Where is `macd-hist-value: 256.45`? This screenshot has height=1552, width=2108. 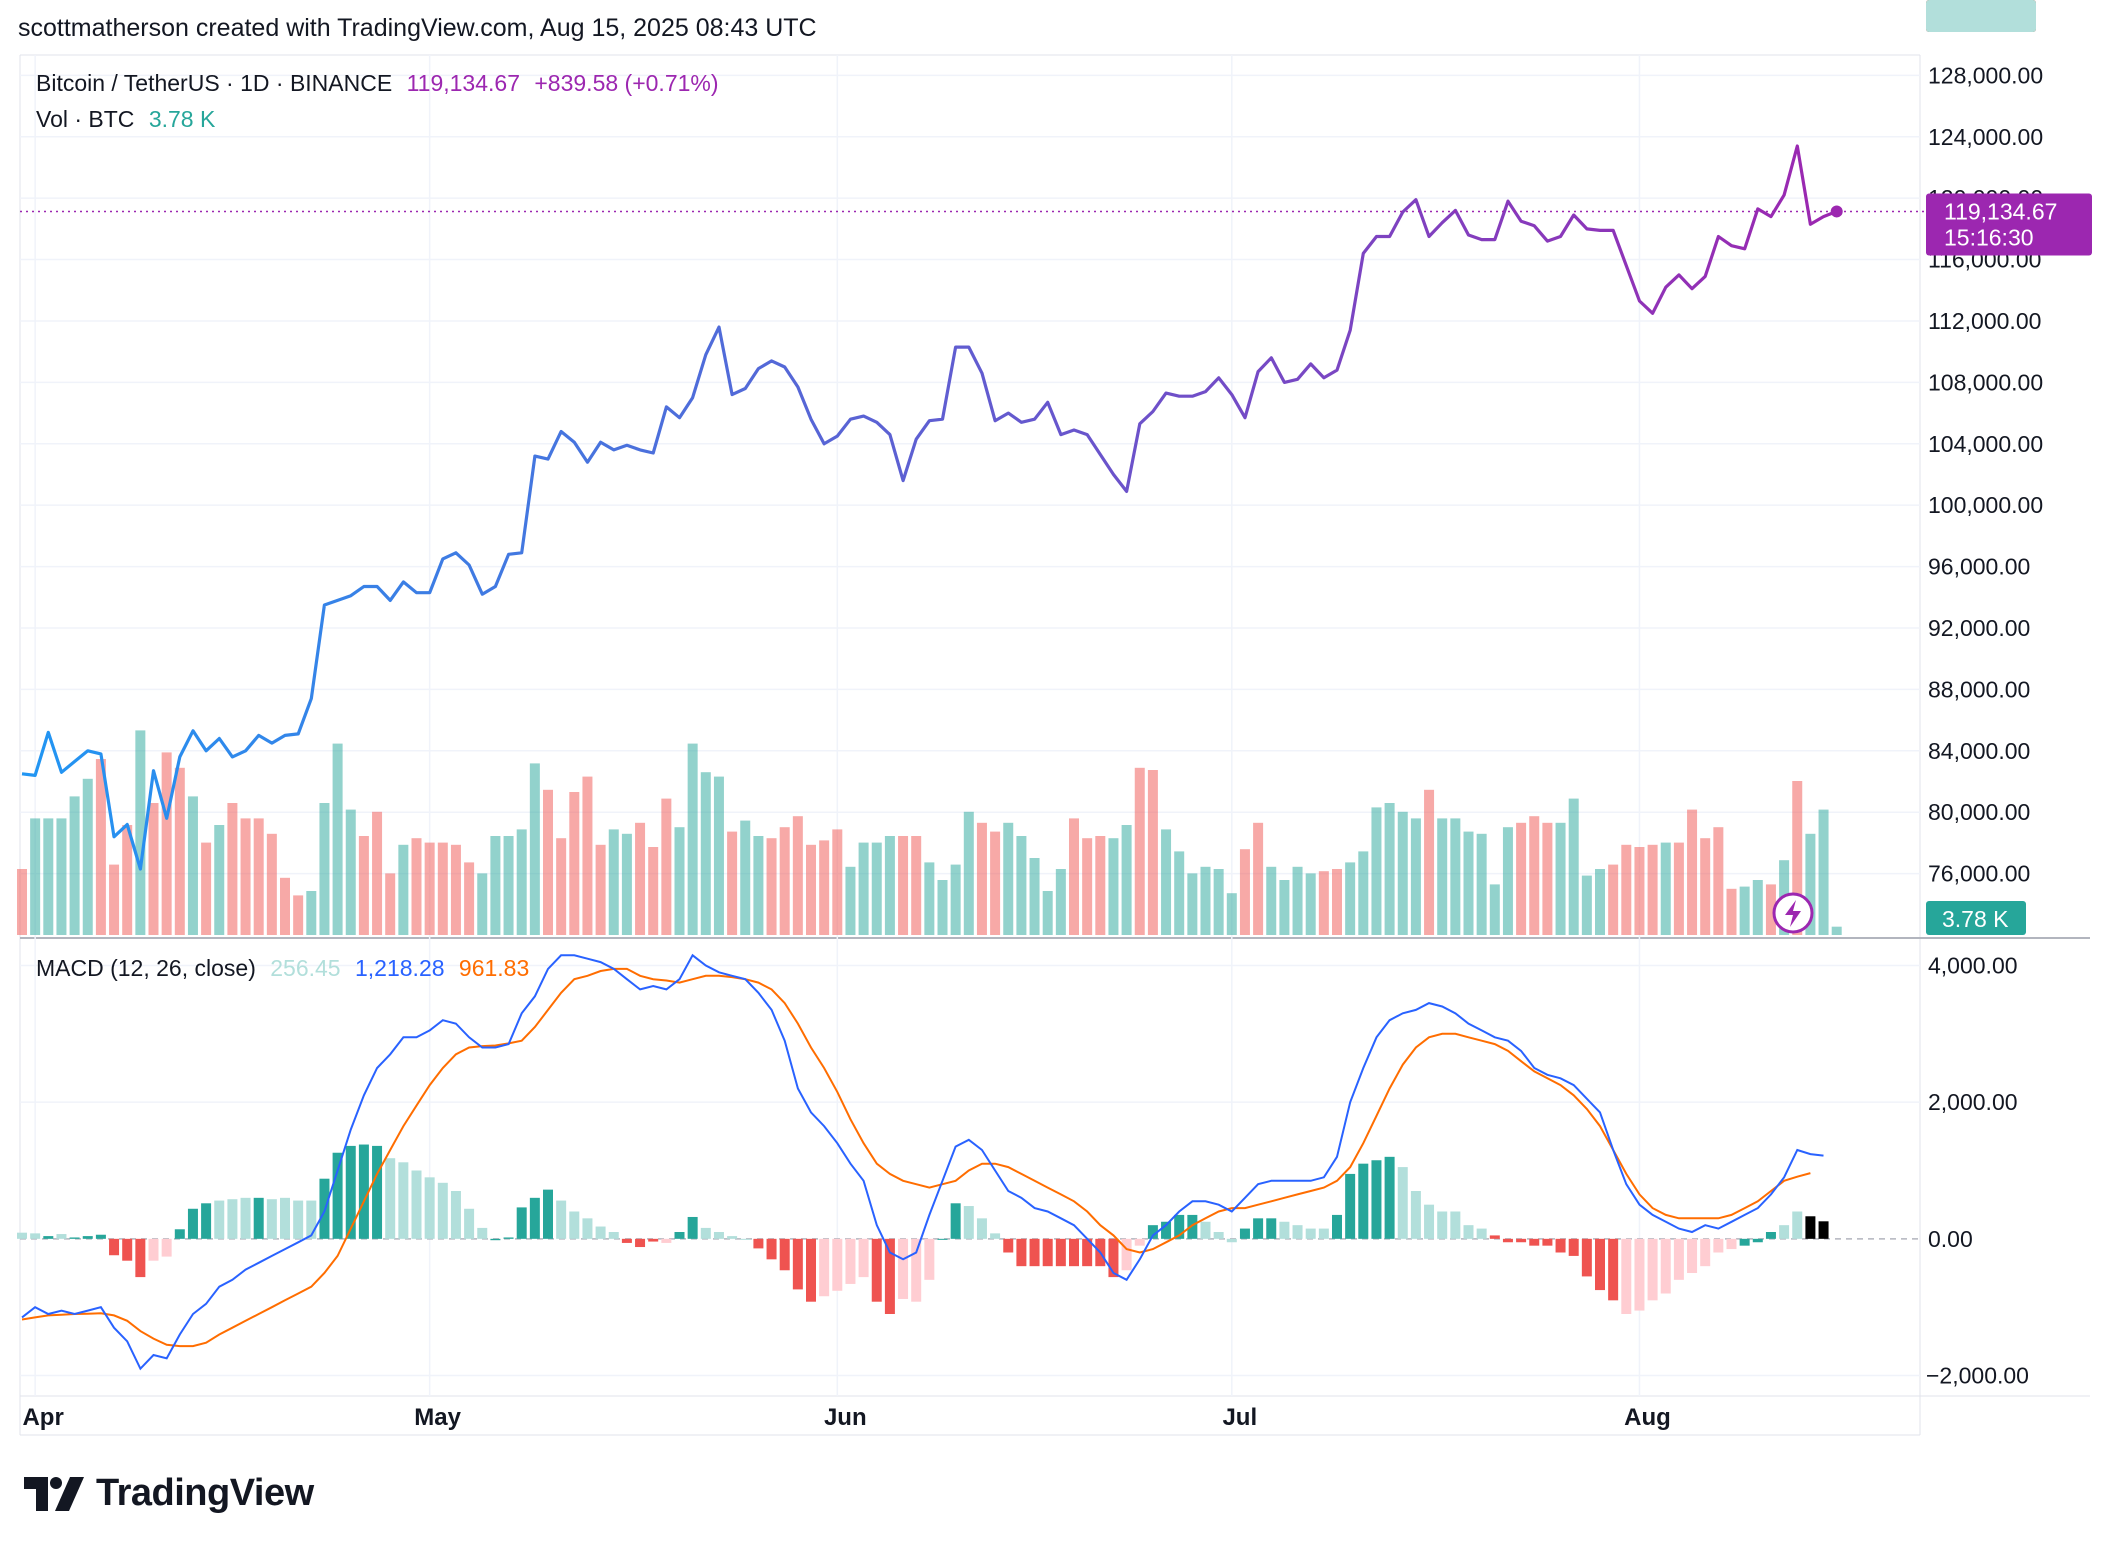 macd-hist-value: 256.45 is located at coordinates (305, 968).